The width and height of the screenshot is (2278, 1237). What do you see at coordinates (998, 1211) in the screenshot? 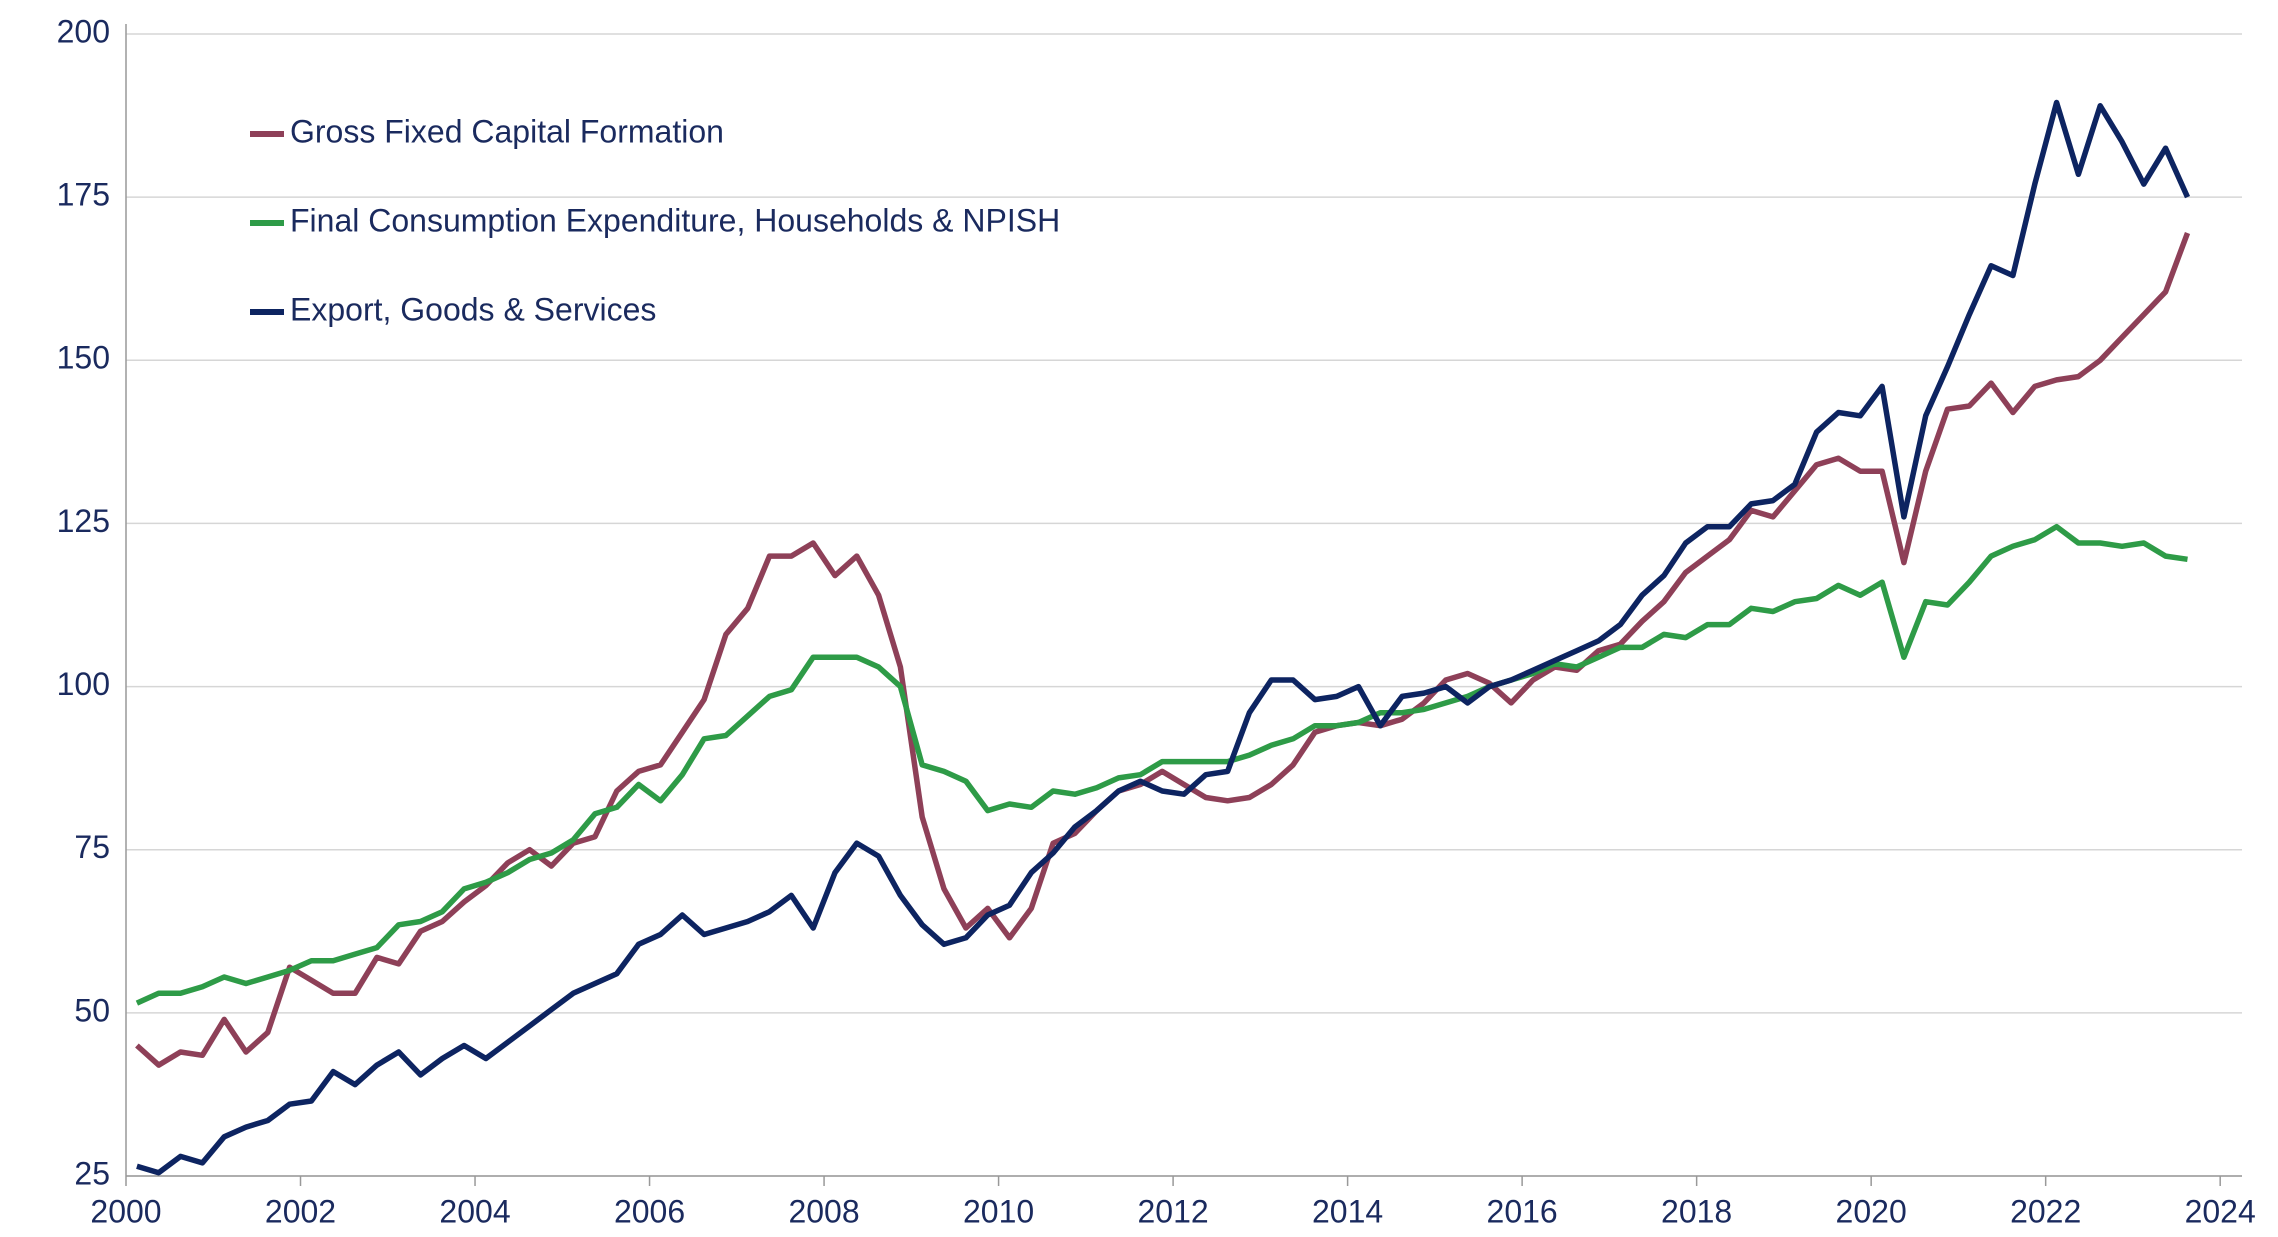
I see `x-tick-label: 2010` at bounding box center [998, 1211].